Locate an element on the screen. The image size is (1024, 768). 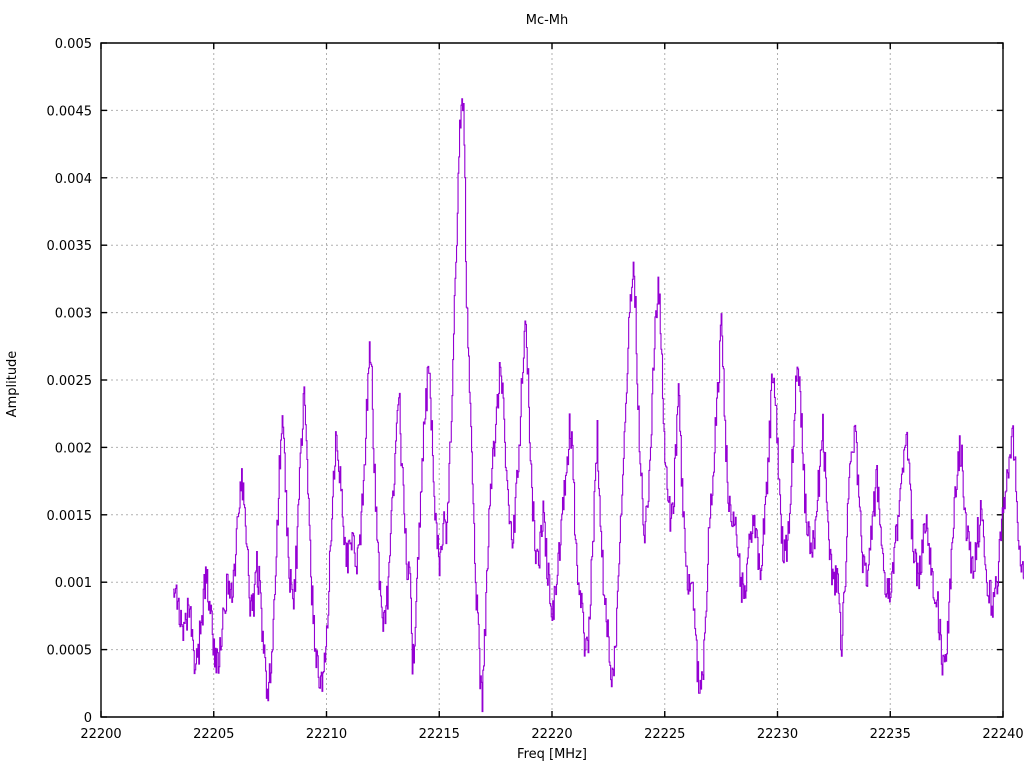
x-tick-label: 22210 is located at coordinates (326, 734).